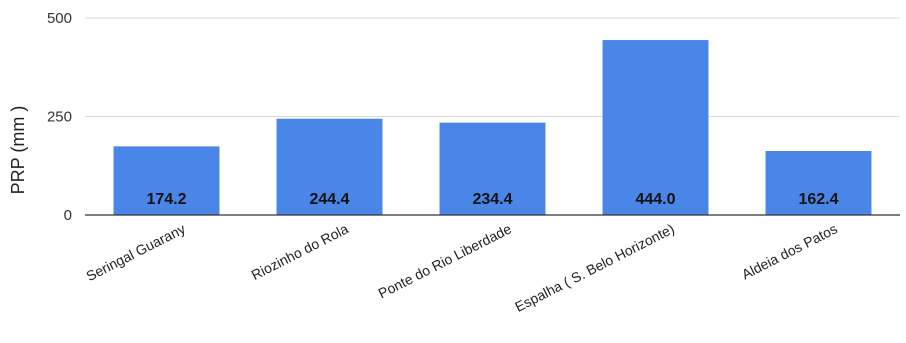  I want to click on x-tick-label: Seringal Guarany, so click(136, 252).